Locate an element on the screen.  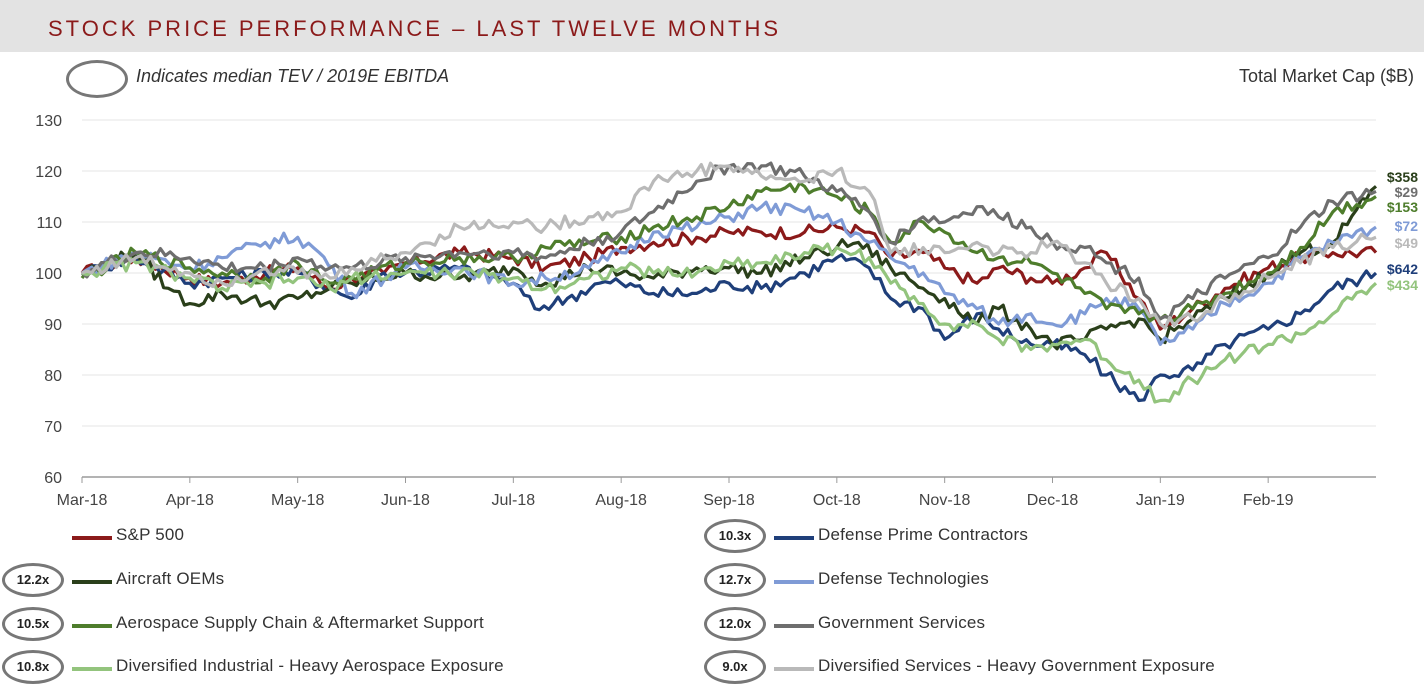
x-tick-label: Oct-18 is located at coordinates (837, 500).